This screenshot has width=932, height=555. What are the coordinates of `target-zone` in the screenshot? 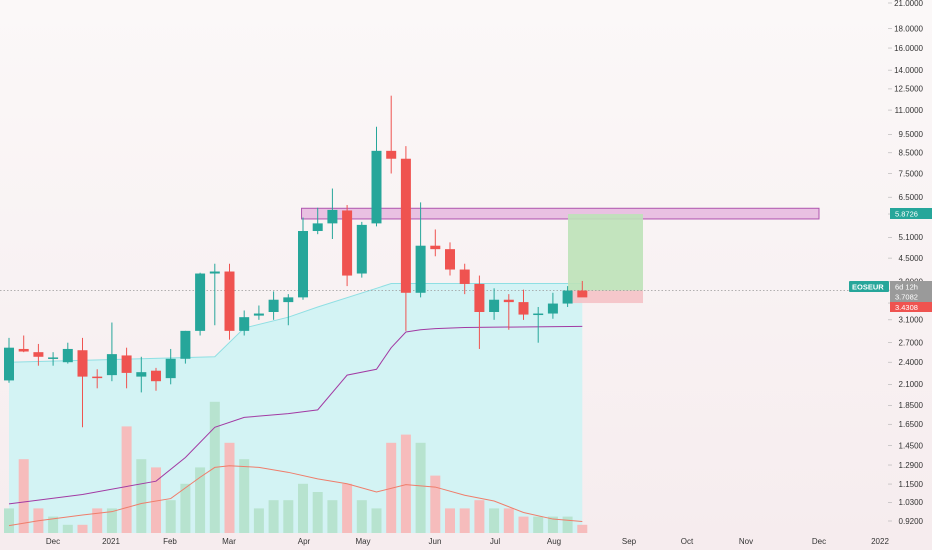 It's located at (605, 252).